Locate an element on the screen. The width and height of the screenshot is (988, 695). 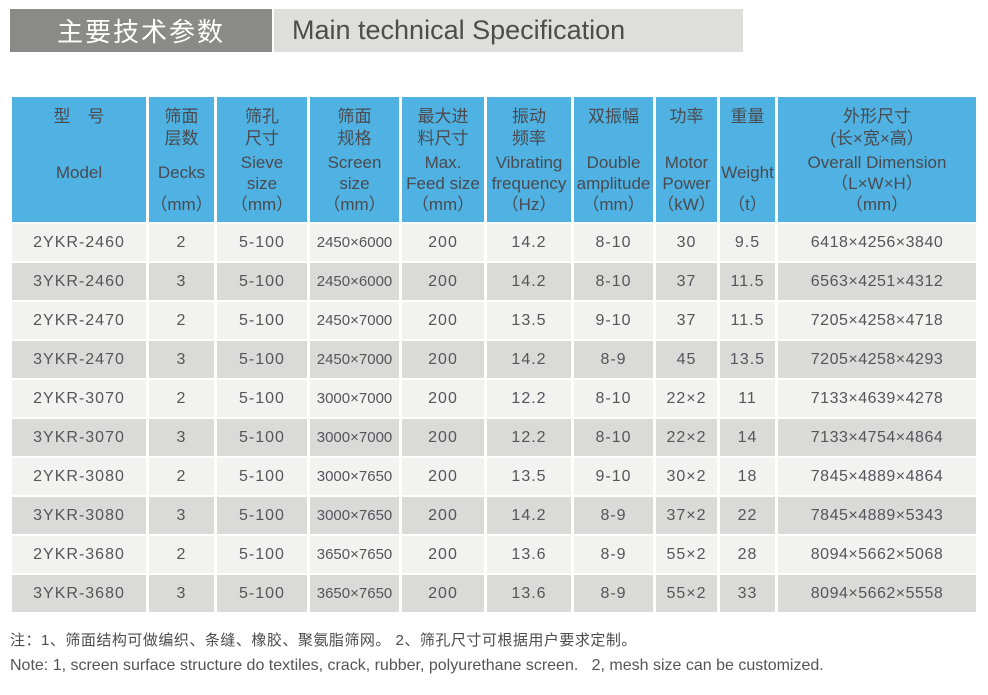
table-cell: 3YKR-2470 is located at coordinates (80, 358).